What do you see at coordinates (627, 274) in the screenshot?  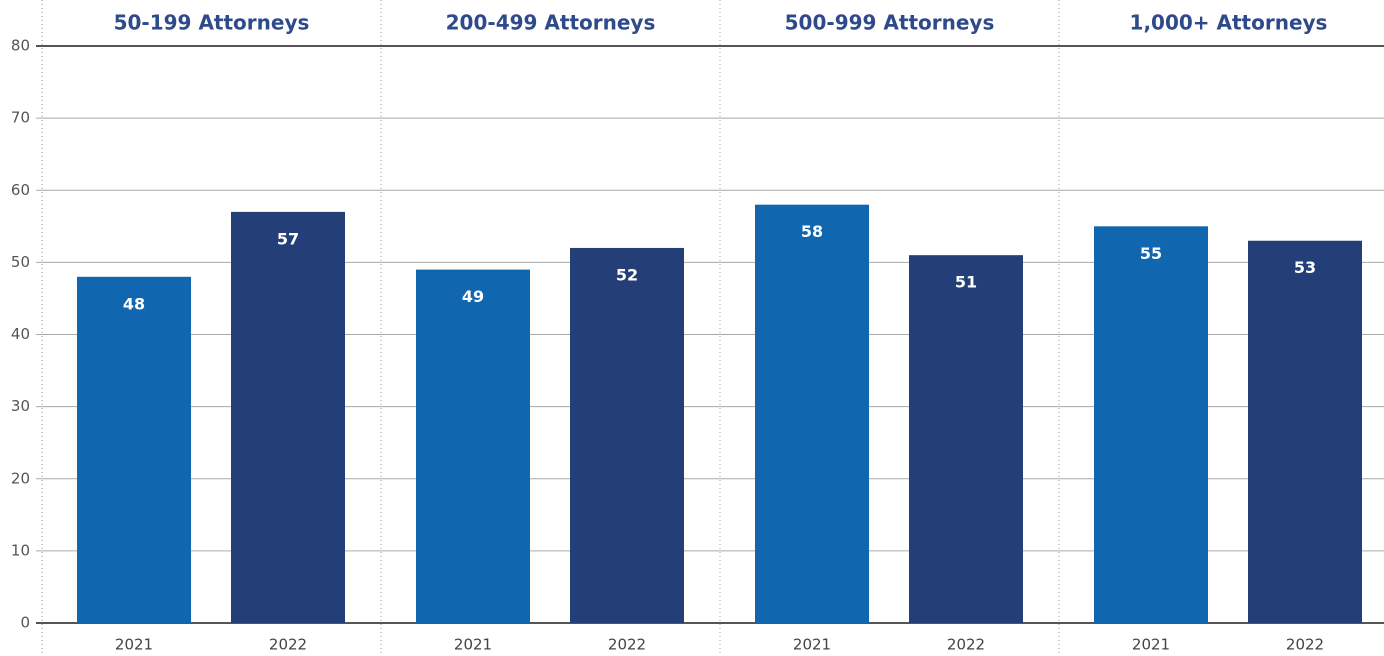 I see `value-label: 52` at bounding box center [627, 274].